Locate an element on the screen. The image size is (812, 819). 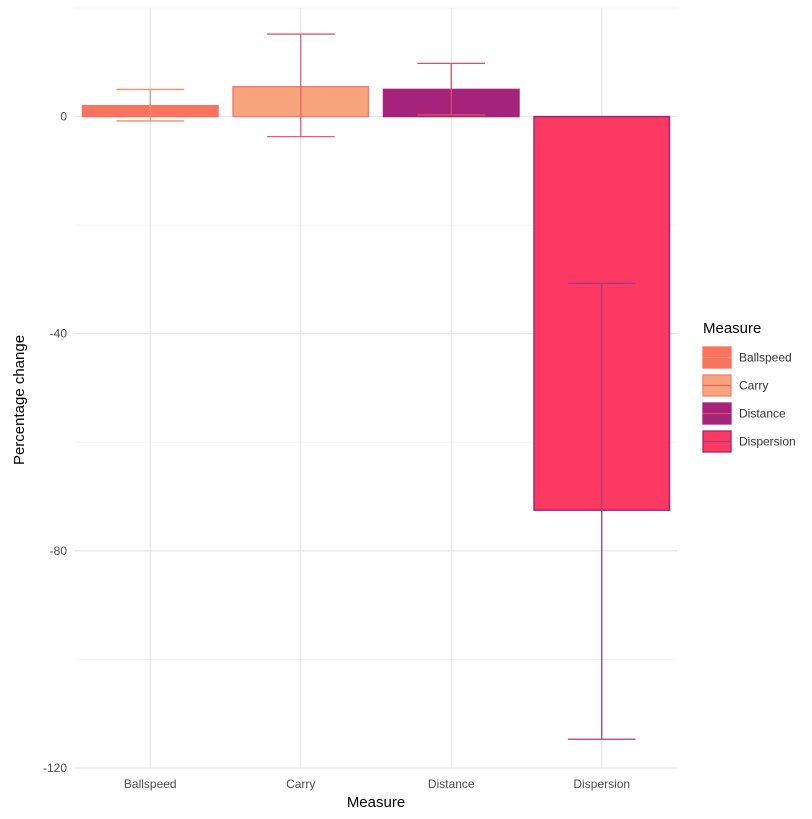
error-bar-dispersion is located at coordinates (601, 511).